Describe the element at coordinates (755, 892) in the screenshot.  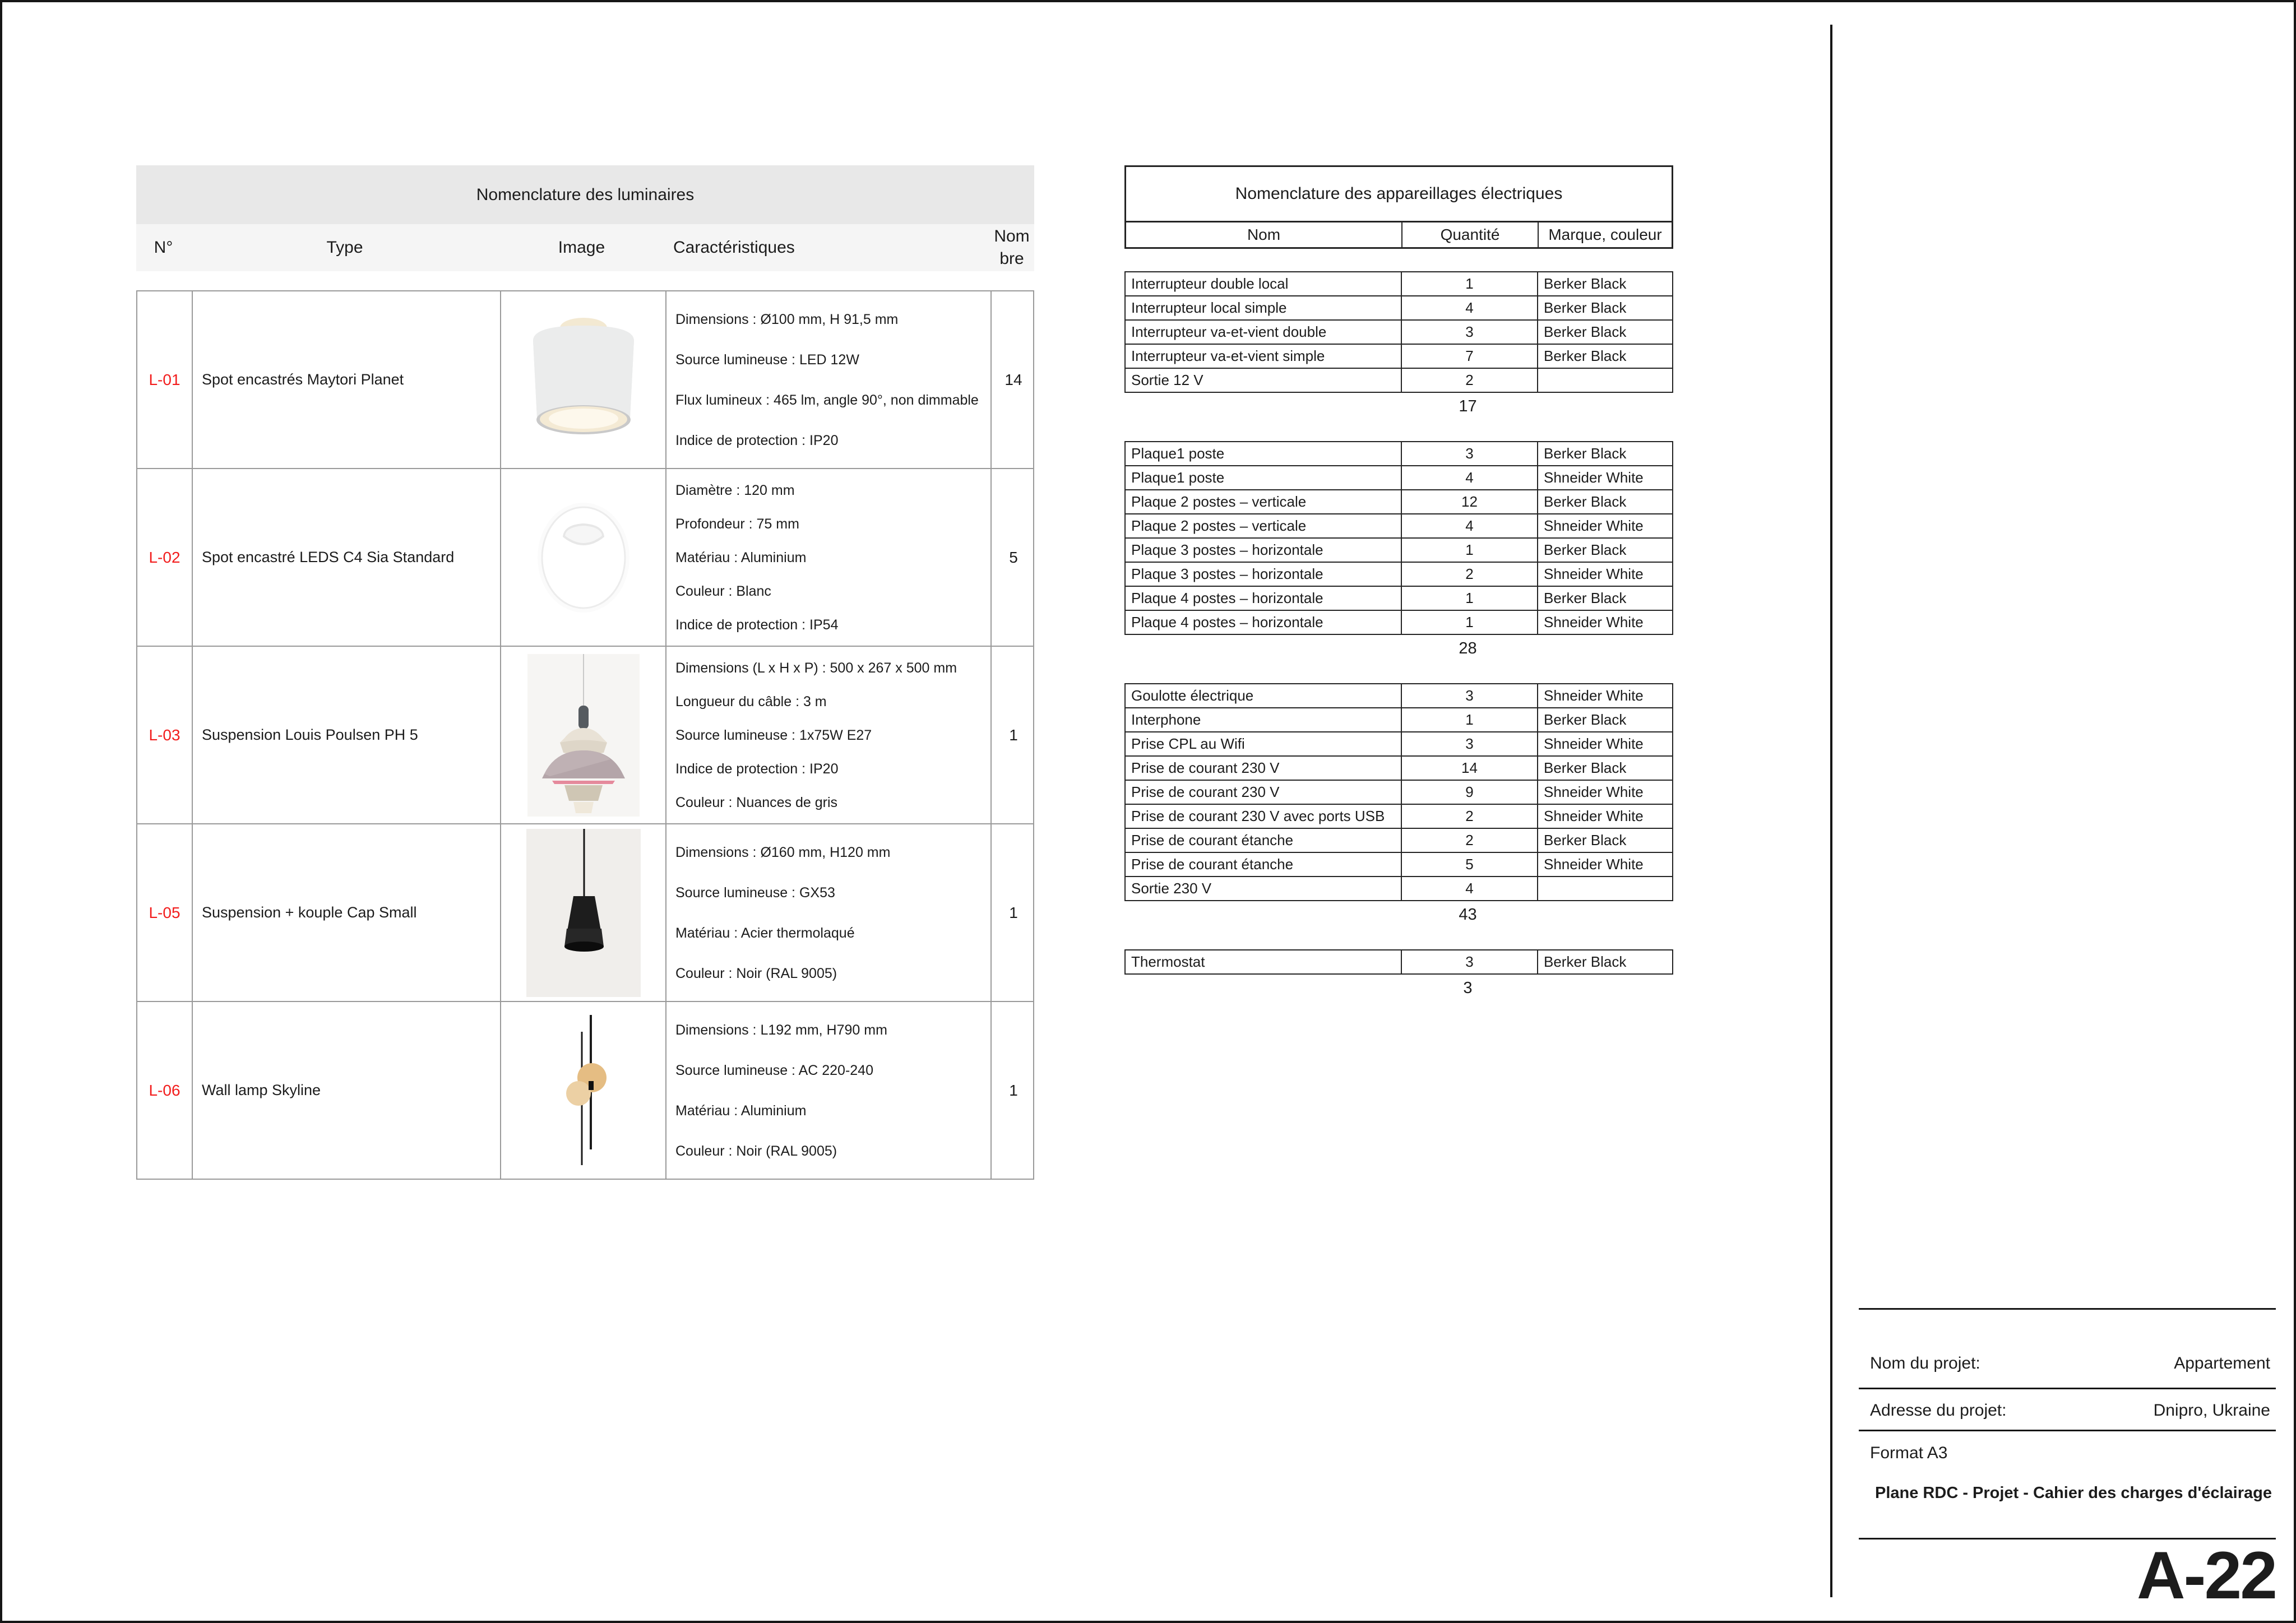
I see `characteristic-line: Source lumineuse : GX53` at that location.